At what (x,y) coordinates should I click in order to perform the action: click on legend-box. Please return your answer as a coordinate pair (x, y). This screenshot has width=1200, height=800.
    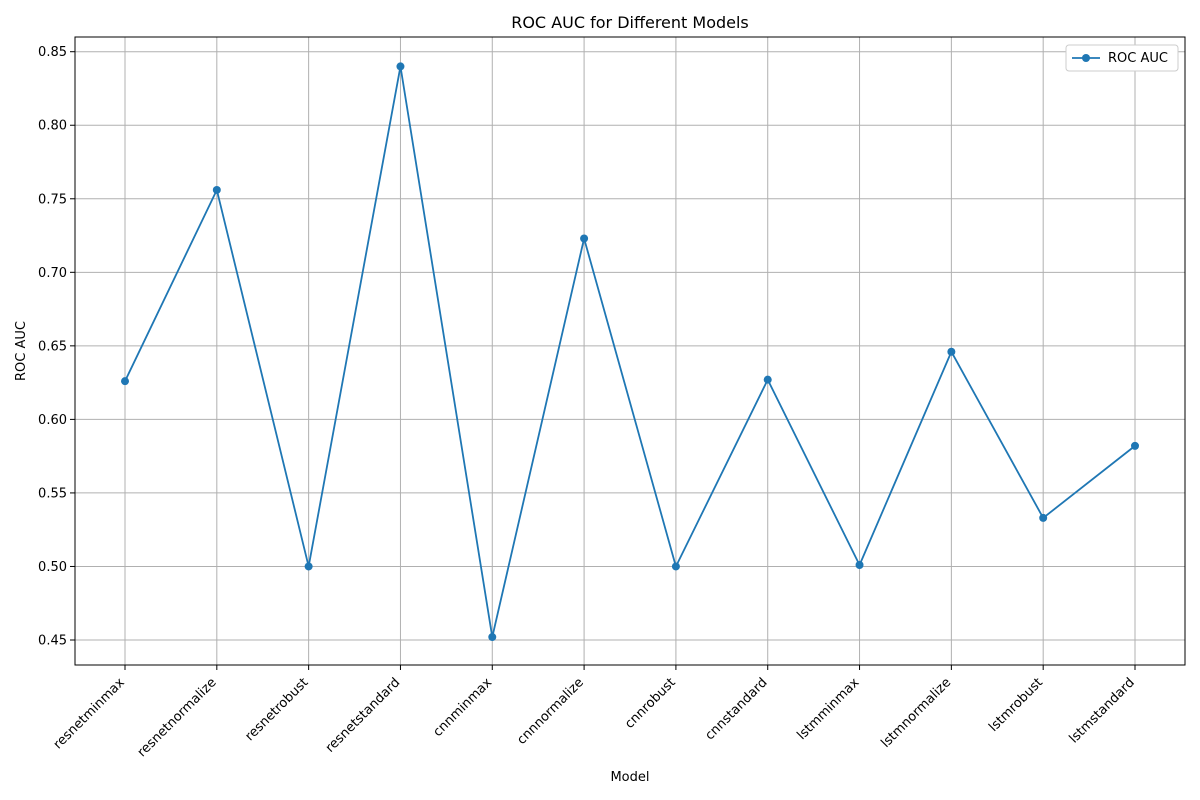
    Looking at the image, I should click on (1122, 58).